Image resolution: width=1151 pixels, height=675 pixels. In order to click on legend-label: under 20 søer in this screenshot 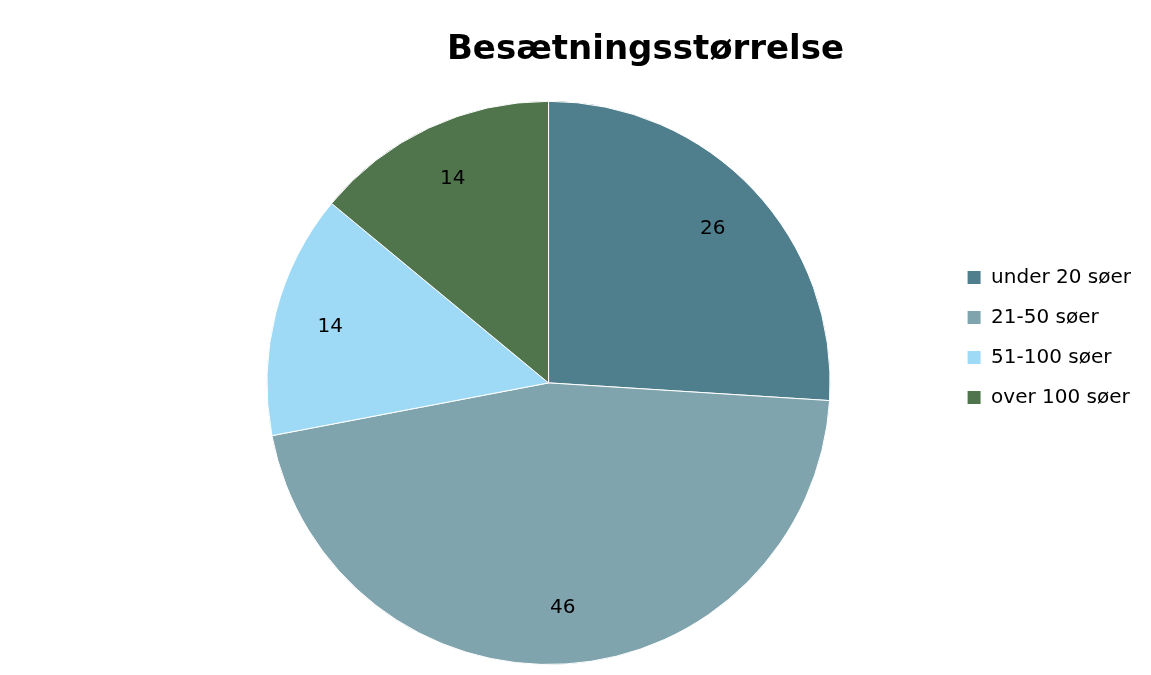, I will do `click(1061, 275)`.